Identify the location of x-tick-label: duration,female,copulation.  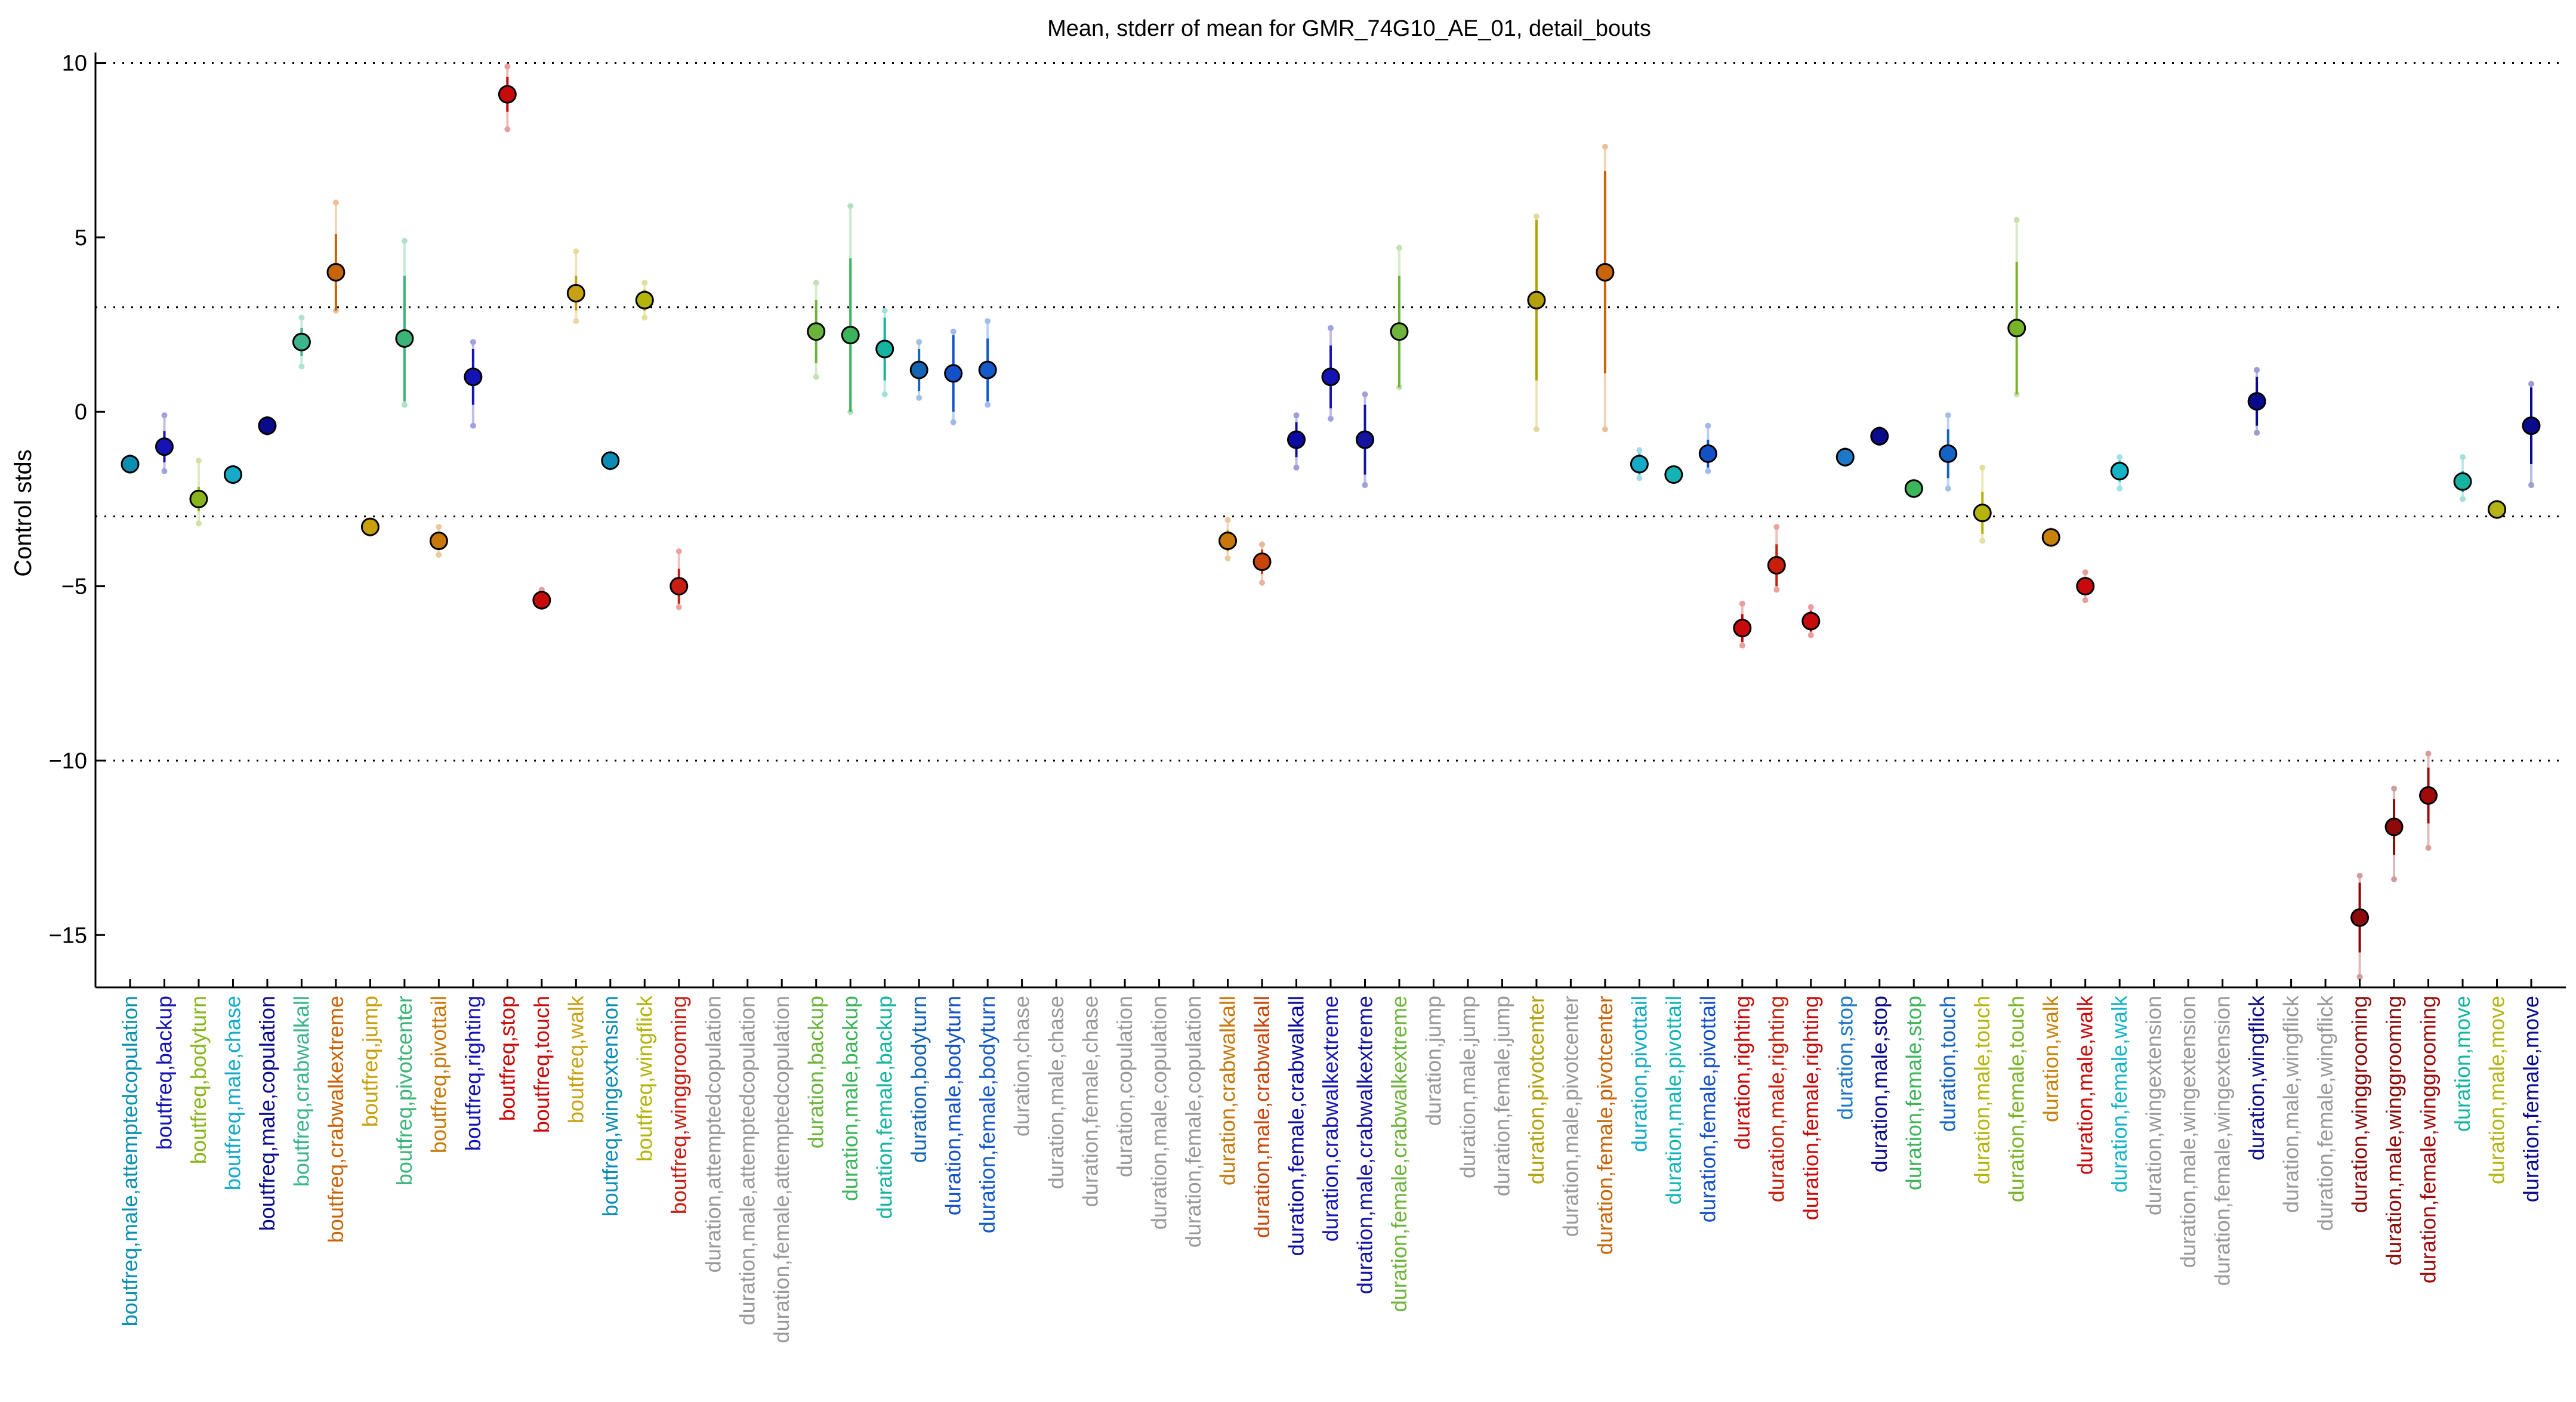
(1193, 1121).